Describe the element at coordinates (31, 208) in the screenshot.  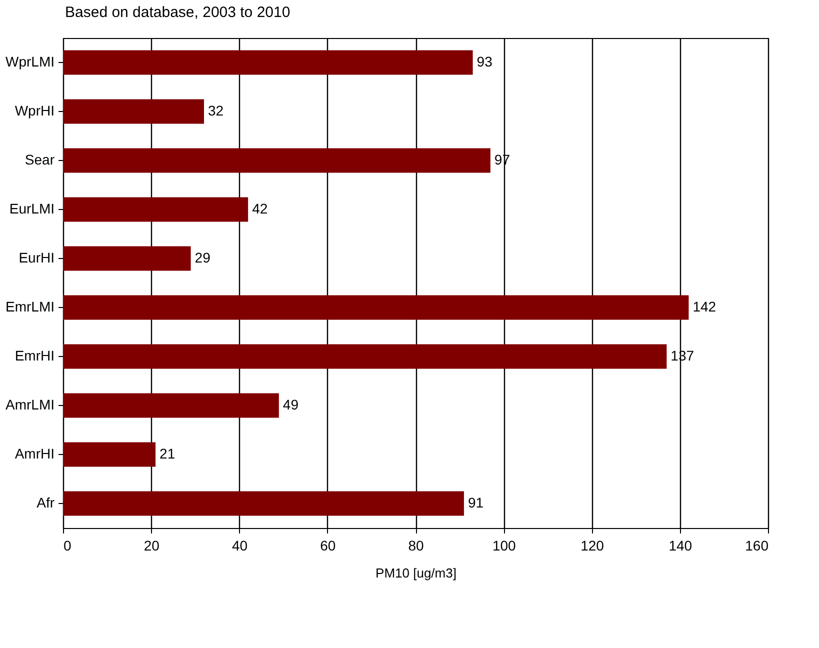
I see `y-tick-label: EurLMI` at that location.